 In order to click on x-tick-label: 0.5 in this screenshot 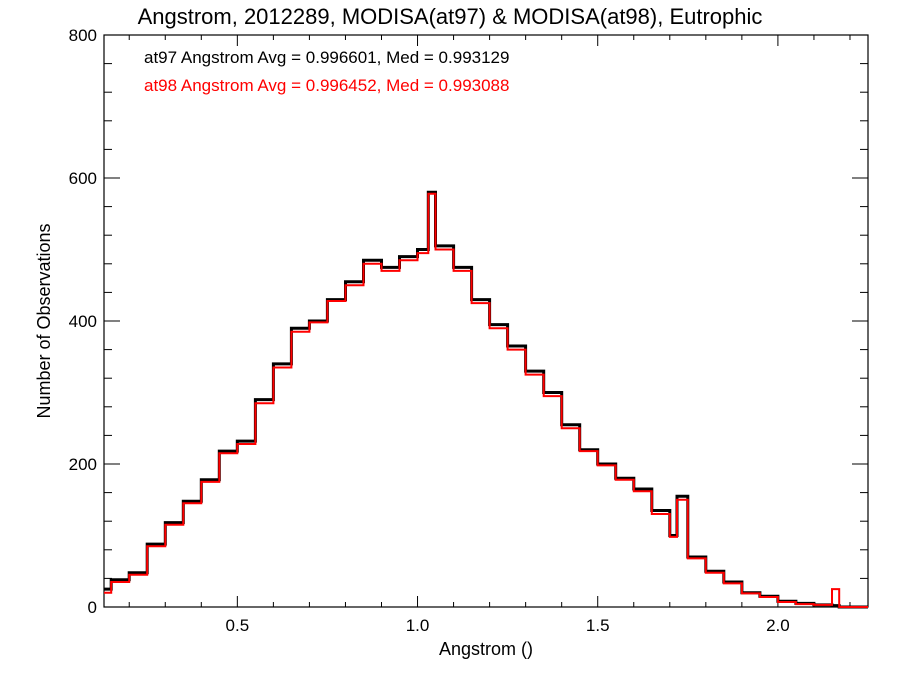, I will do `click(238, 625)`.